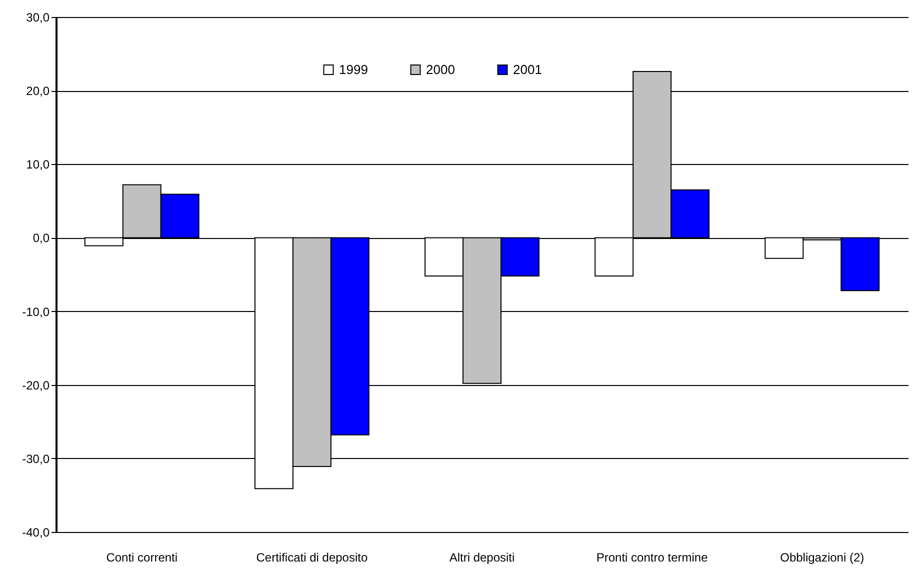  What do you see at coordinates (312, 557) in the screenshot?
I see `x-tick-label: Certificati di deposito` at bounding box center [312, 557].